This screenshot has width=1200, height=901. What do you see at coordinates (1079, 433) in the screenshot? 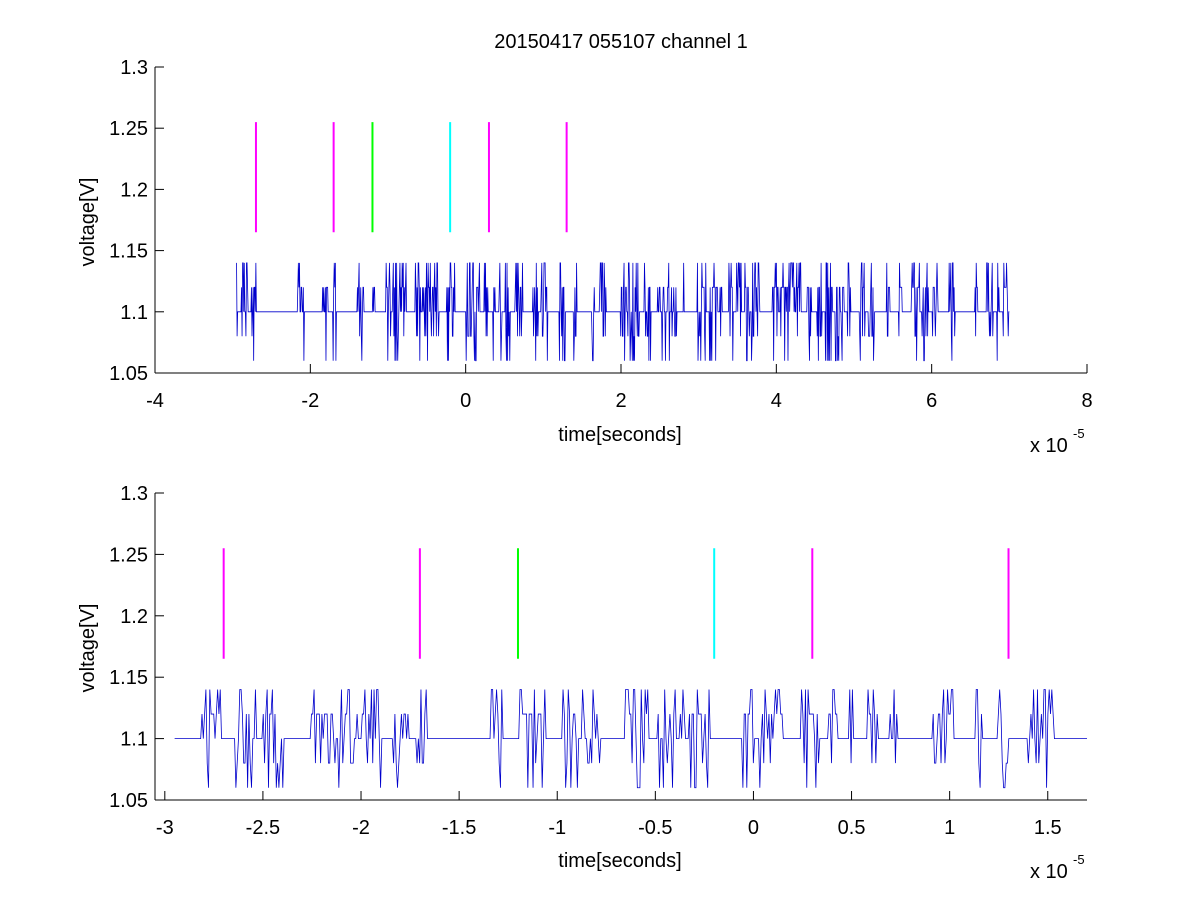
I see `top-x-multiplier-exponent: -5` at bounding box center [1079, 433].